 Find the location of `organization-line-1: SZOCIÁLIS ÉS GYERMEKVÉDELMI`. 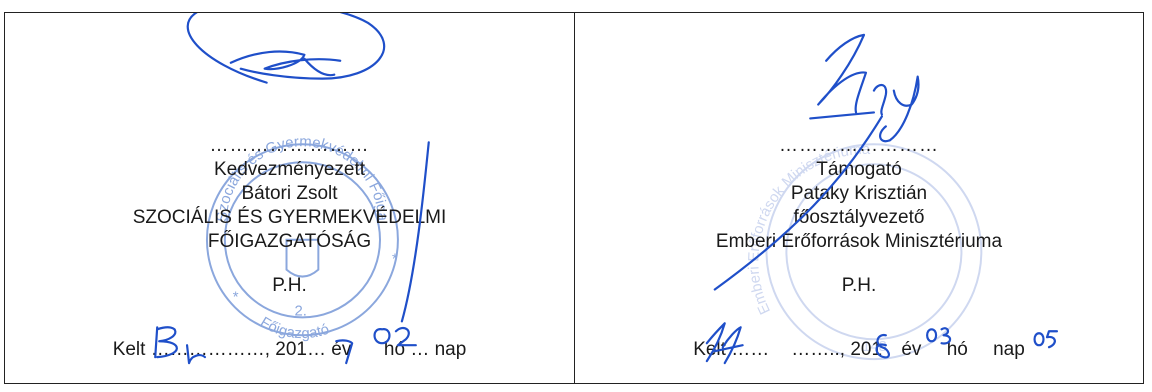

organization-line-1: SZOCIÁLIS ÉS GYERMEKVÉDELMI is located at coordinates (289, 217).